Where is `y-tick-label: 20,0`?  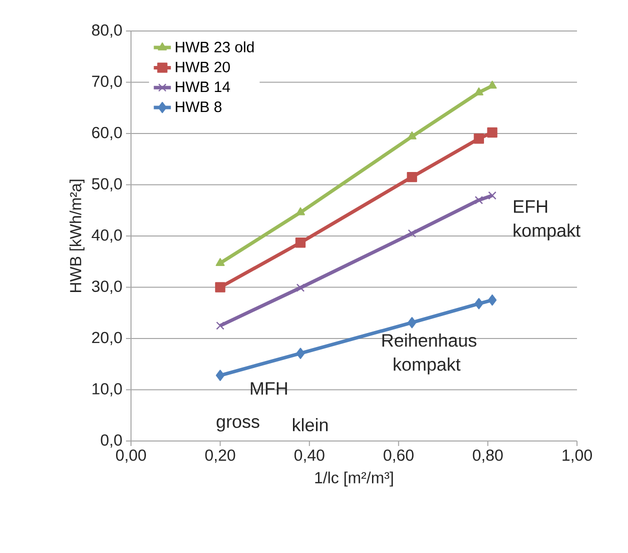 y-tick-label: 20,0 is located at coordinates (107, 339).